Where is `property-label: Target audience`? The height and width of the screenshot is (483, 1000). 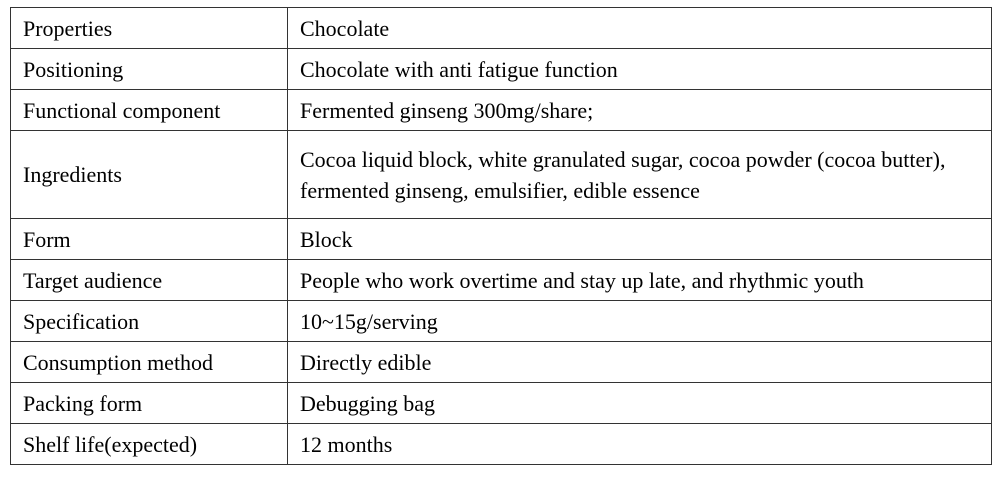 property-label: Target audience is located at coordinates (149, 280).